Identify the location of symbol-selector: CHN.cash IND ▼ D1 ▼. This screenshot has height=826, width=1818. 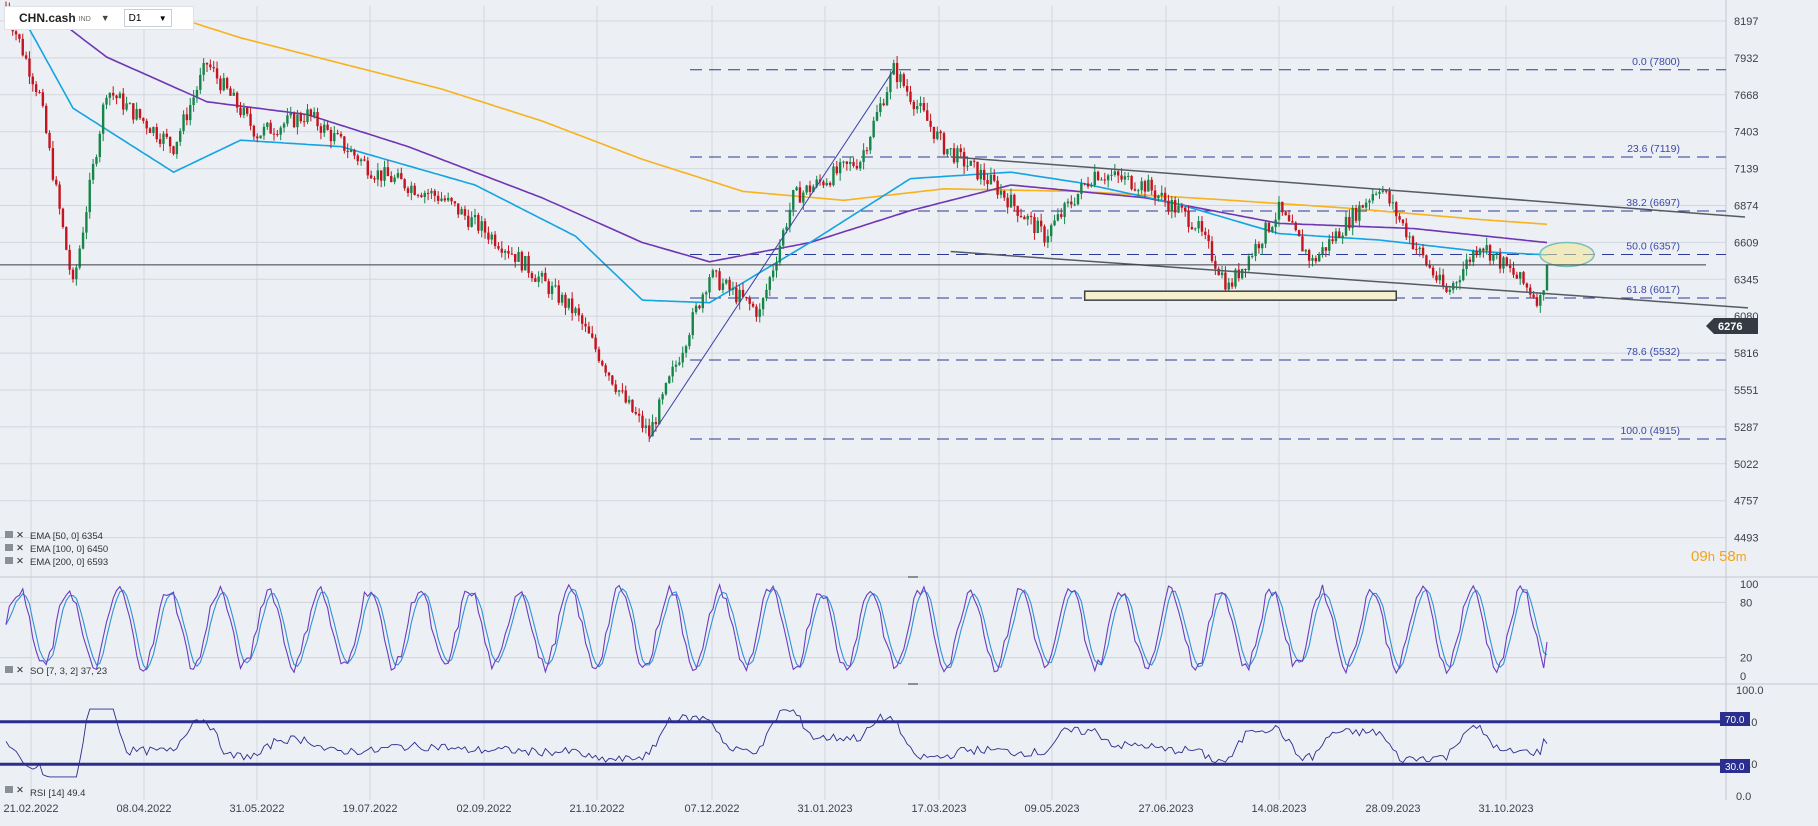
(99, 18).